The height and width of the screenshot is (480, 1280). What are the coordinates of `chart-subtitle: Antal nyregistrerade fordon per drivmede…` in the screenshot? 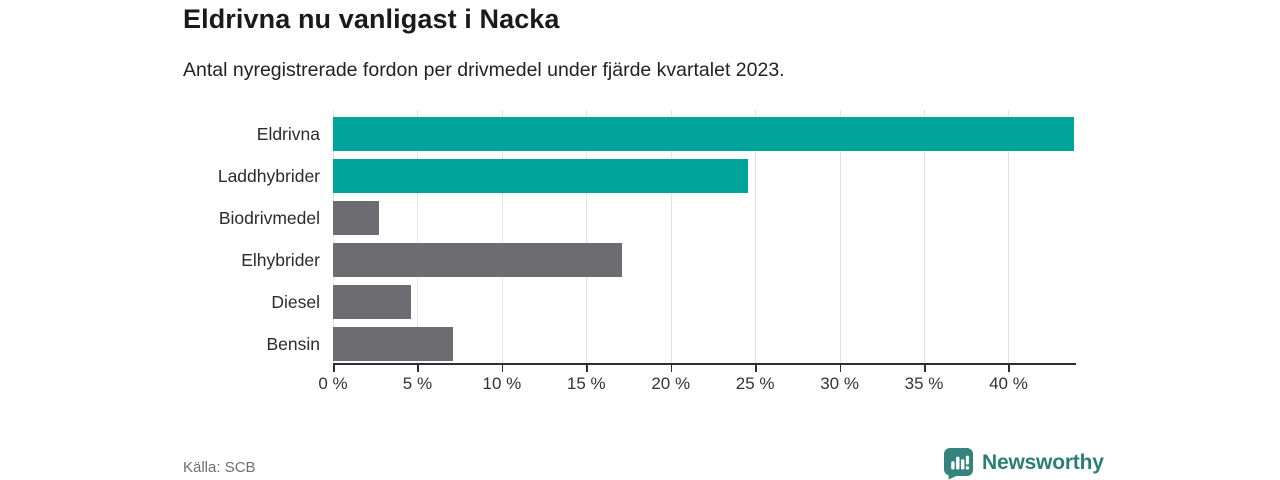 It's located at (484, 70).